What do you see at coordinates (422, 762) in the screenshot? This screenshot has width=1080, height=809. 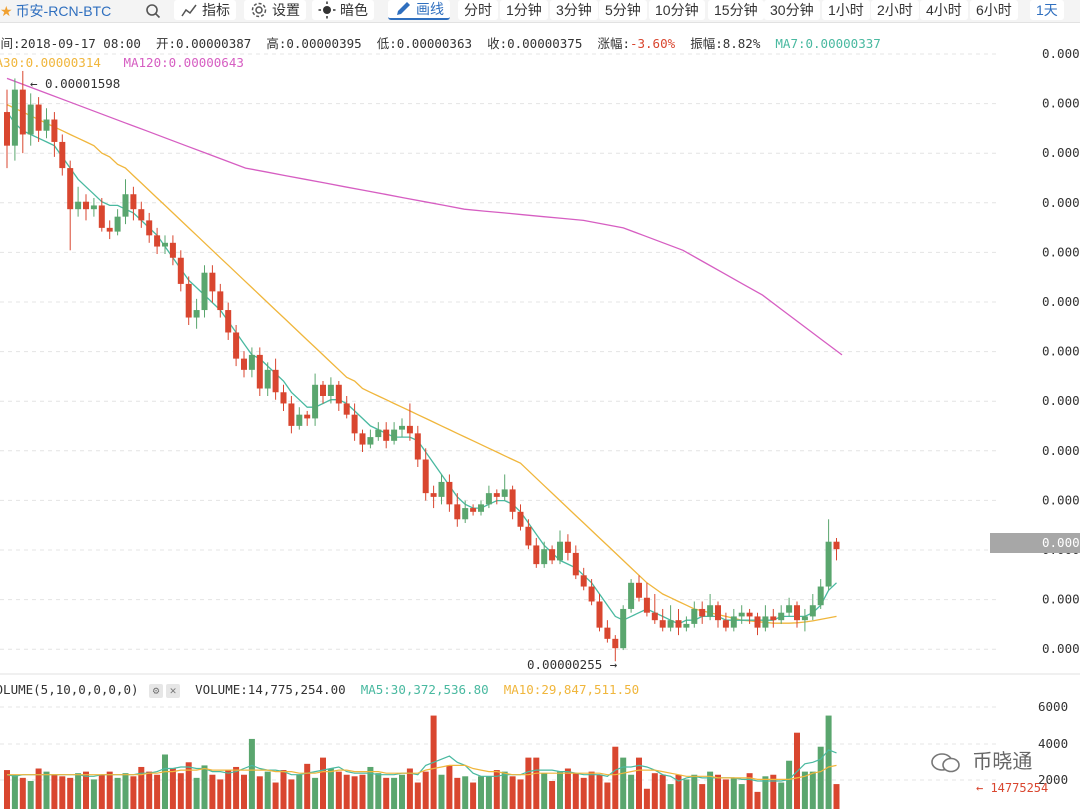 I see `volume-bars` at bounding box center [422, 762].